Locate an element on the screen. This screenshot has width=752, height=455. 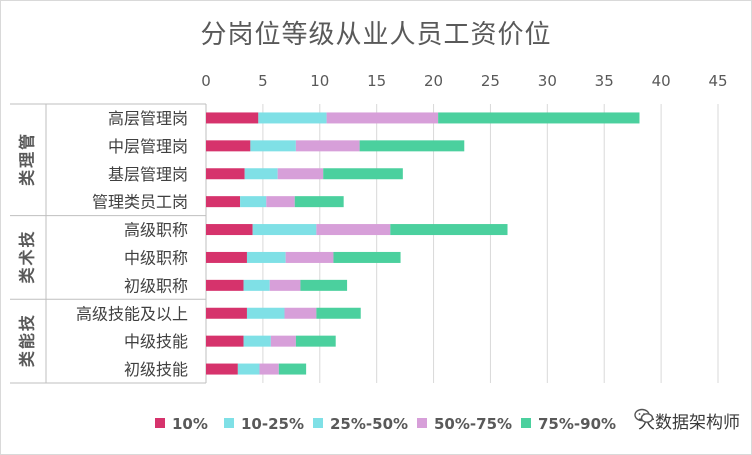
x-tick-label: 30 is located at coordinates (547, 81).